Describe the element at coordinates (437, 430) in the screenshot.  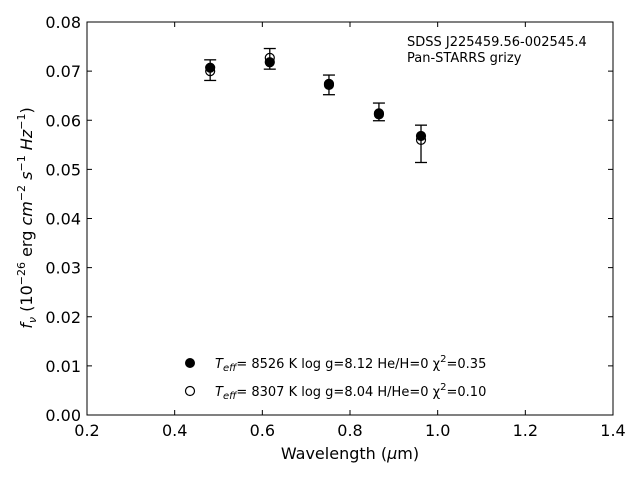
I see `x-tick-label: 1.0` at that location.